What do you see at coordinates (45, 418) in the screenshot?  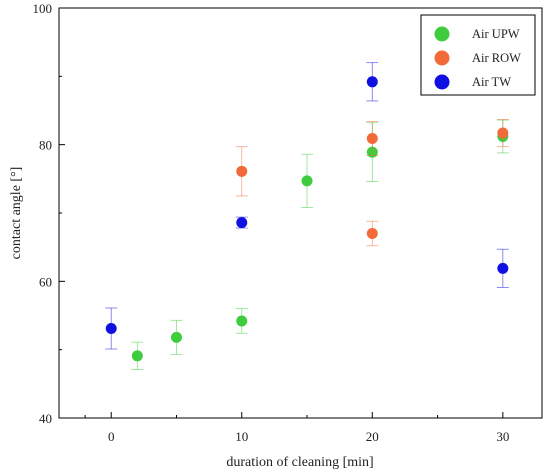 I see `y-tick-label: 40` at bounding box center [45, 418].